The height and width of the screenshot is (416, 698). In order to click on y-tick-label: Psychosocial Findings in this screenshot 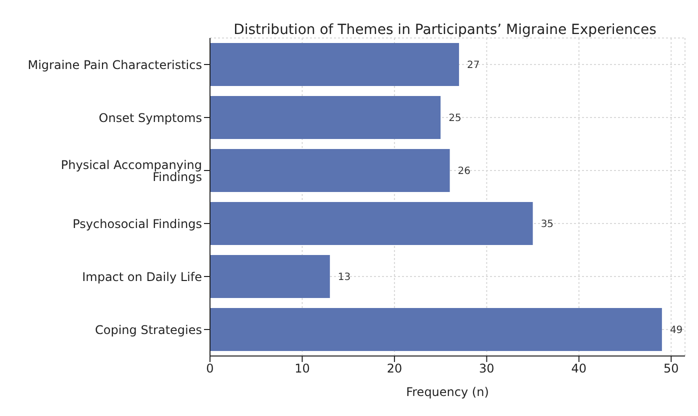, I will do `click(137, 223)`.